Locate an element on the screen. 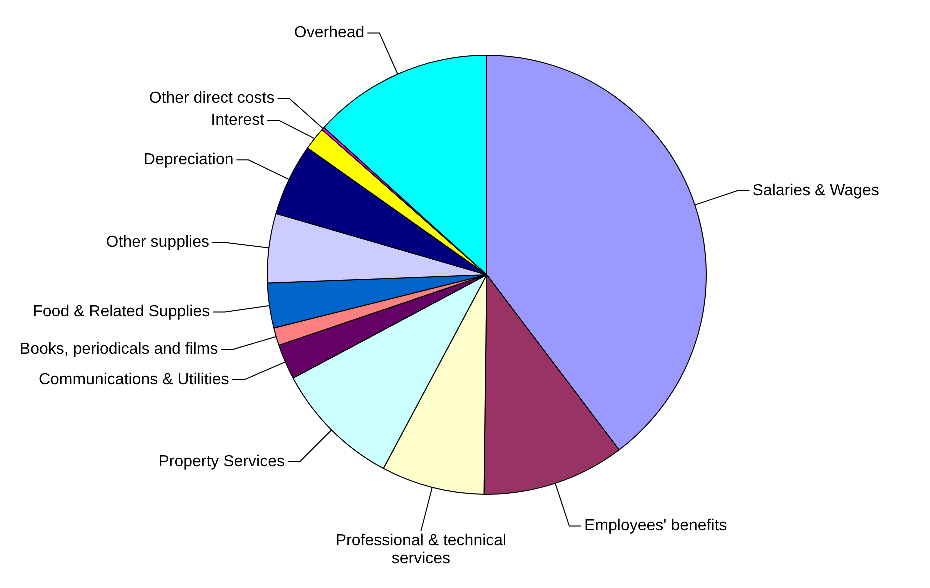 This screenshot has width=930, height=588. slice-label: Interest is located at coordinates (238, 121).